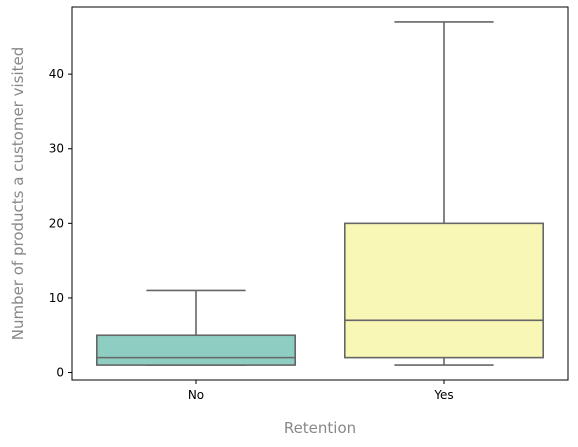 The height and width of the screenshot is (447, 578). I want to click on x-tick-label-no: No, so click(196, 395).